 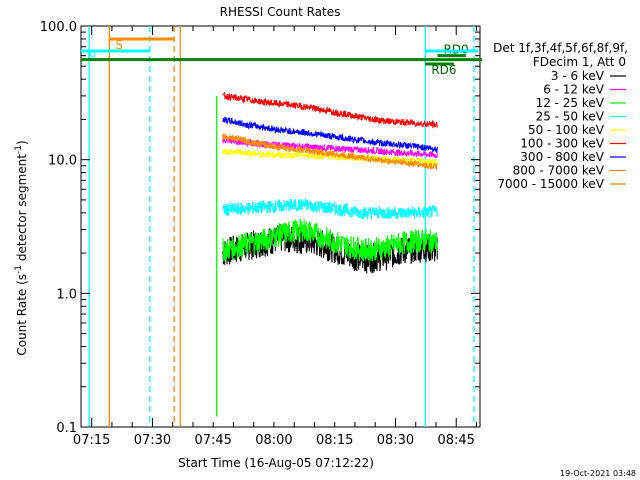 What do you see at coordinates (443, 70) in the screenshot?
I see `flag-label: RD6` at bounding box center [443, 70].